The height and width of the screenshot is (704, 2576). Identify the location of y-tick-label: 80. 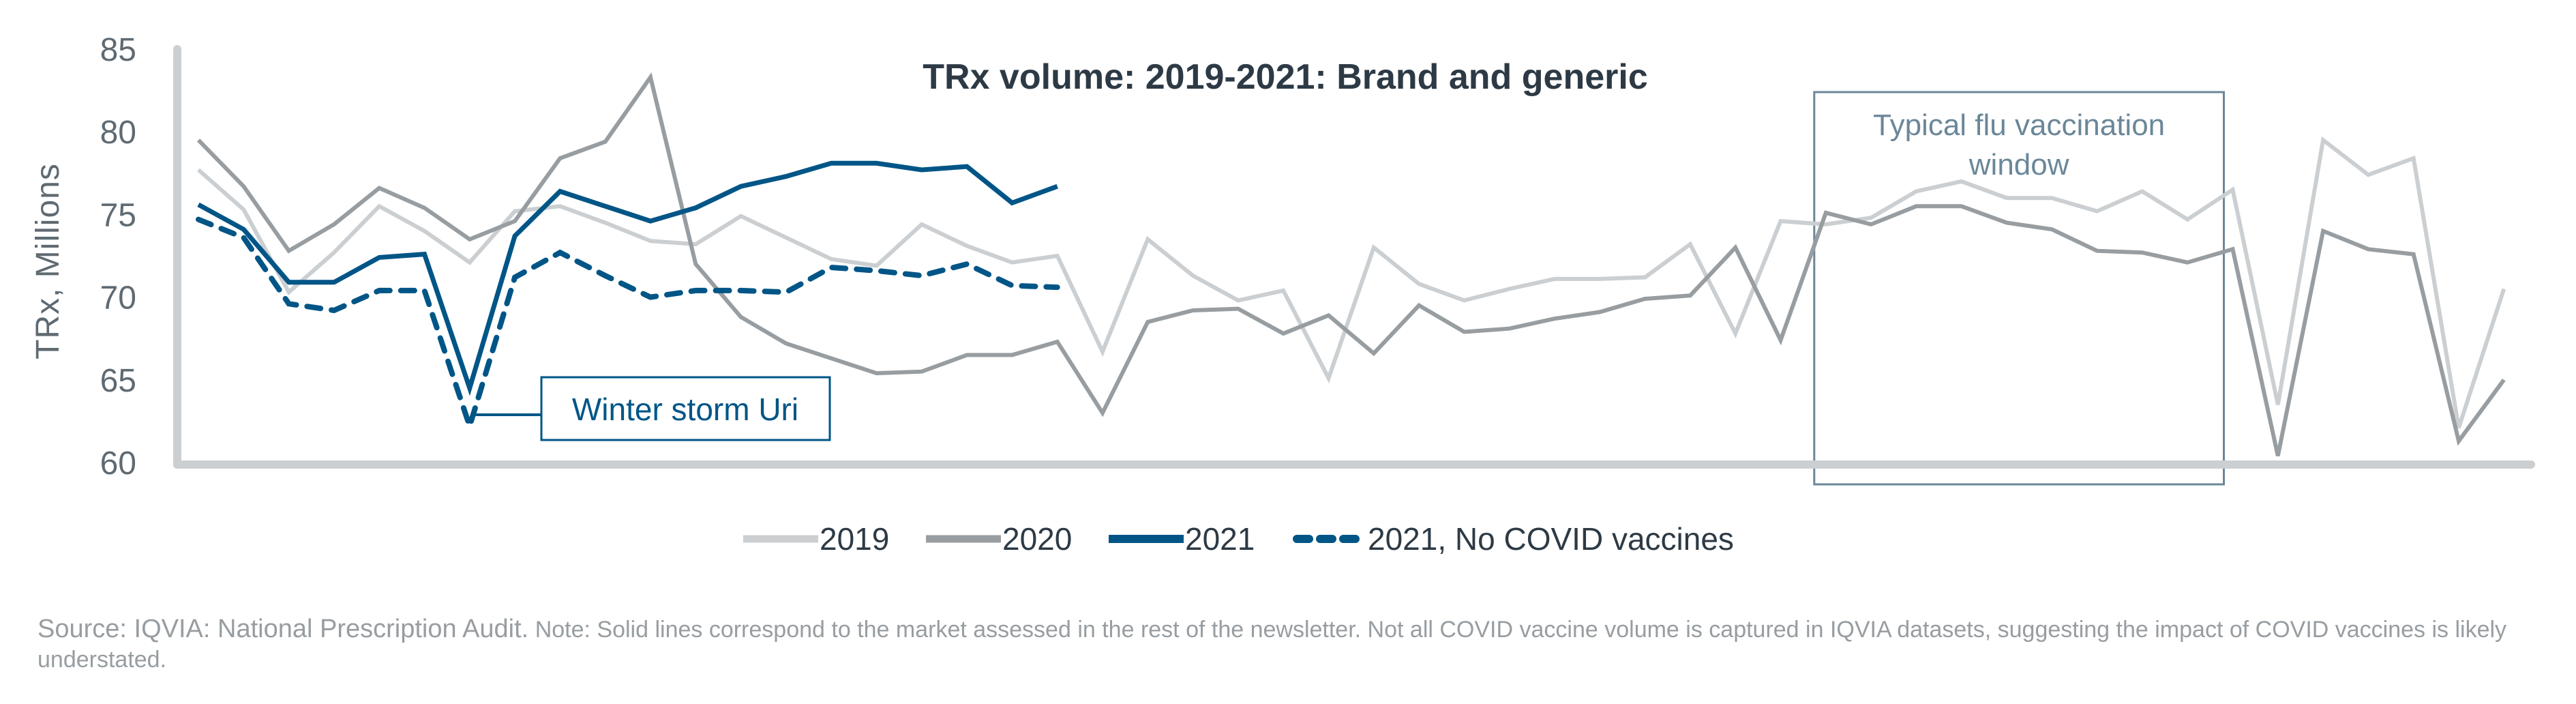
(118, 133).